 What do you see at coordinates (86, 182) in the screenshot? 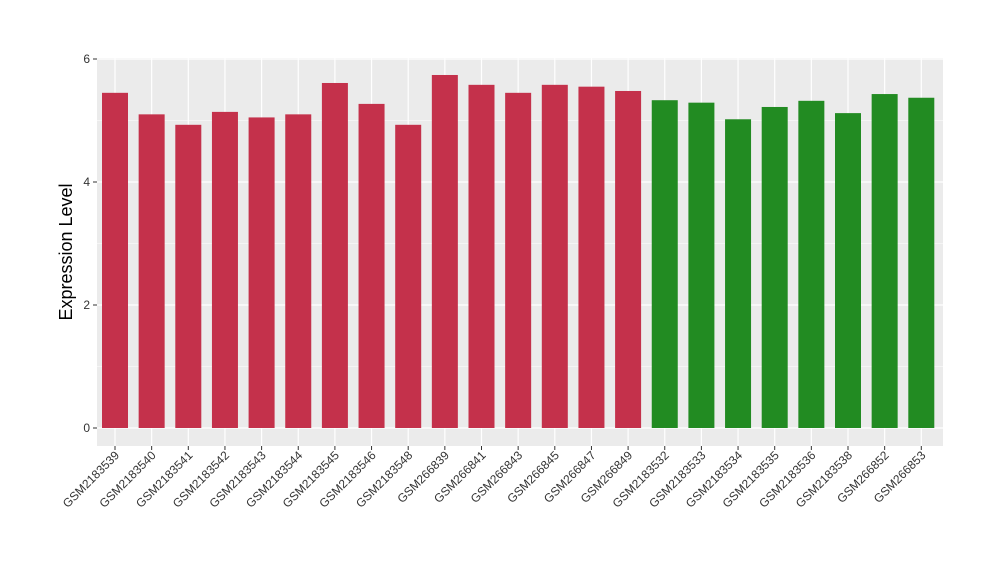
I see `y-tick-label: 4` at bounding box center [86, 182].